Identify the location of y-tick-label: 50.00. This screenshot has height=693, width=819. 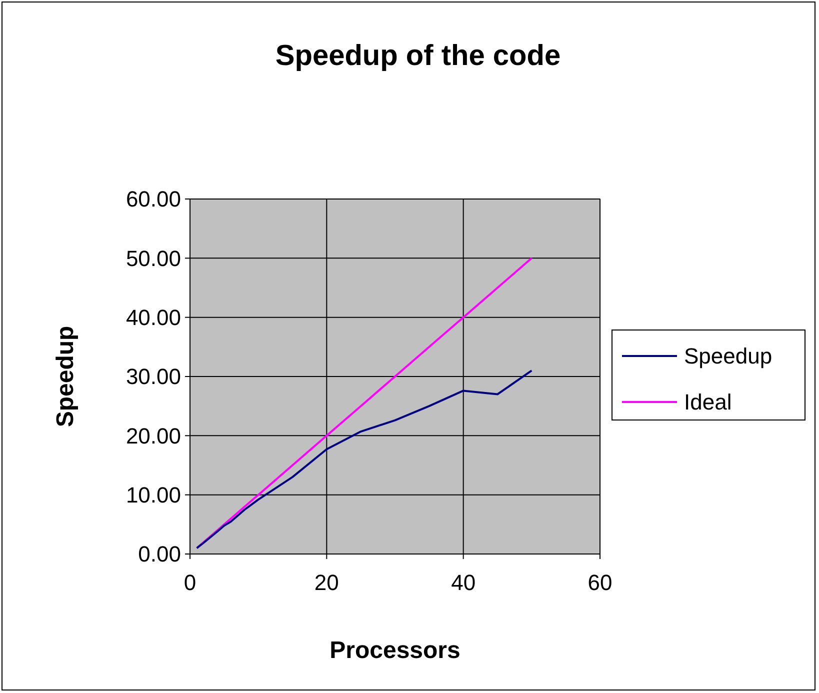
(153, 258).